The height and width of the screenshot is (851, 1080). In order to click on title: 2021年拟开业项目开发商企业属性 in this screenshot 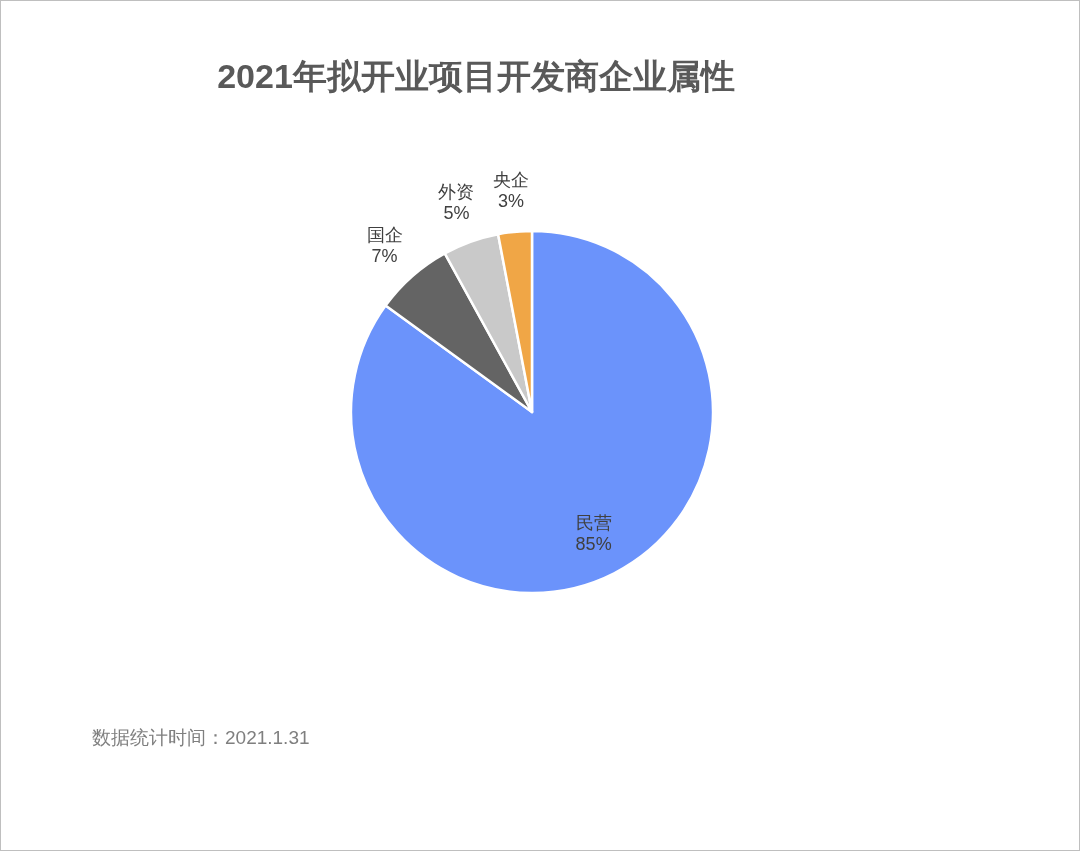, I will do `click(476, 76)`.